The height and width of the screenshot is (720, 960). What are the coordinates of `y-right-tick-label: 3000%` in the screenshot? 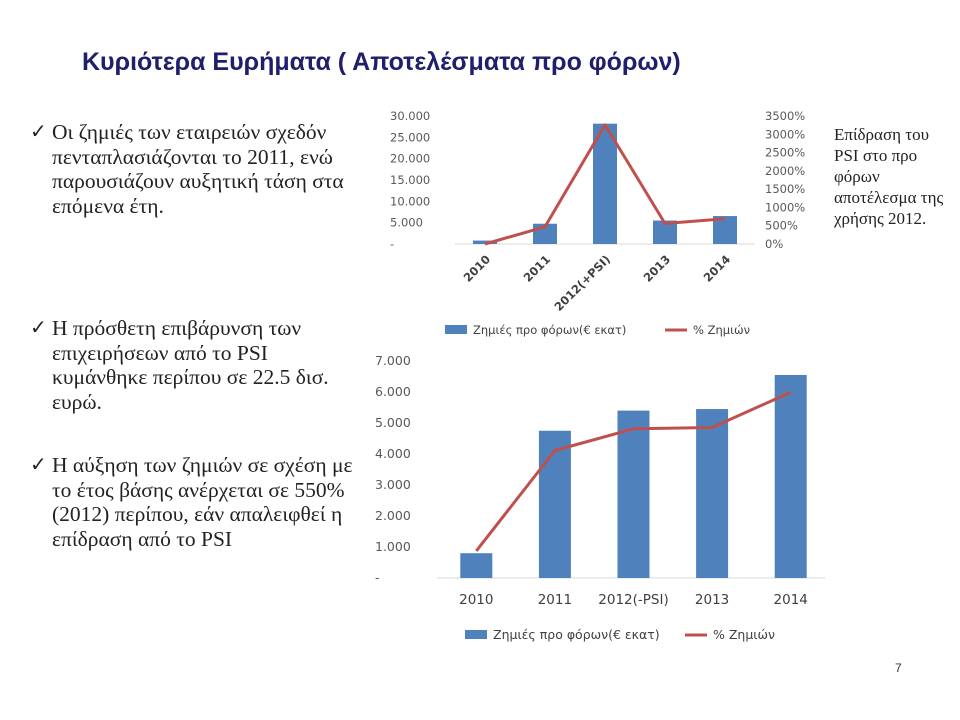 It's located at (785, 134).